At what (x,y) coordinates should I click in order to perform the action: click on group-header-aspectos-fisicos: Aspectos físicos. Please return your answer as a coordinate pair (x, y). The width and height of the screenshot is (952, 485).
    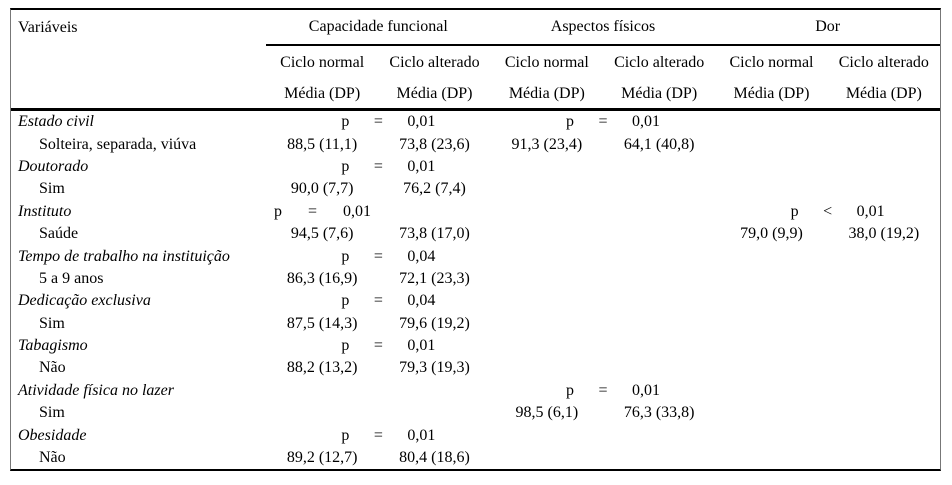
    Looking at the image, I should click on (603, 26).